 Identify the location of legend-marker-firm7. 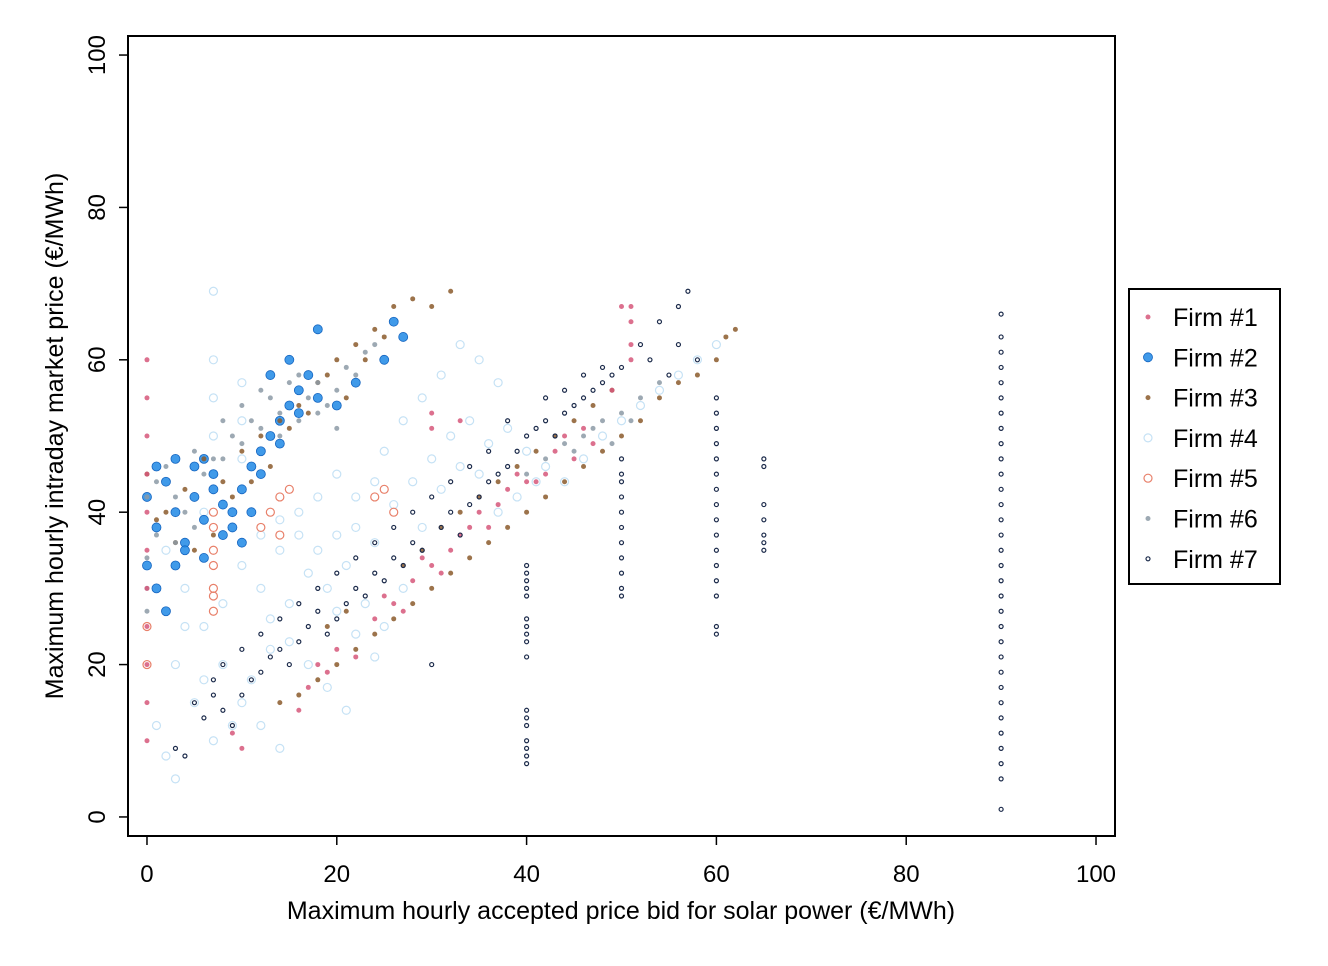
(1148, 559).